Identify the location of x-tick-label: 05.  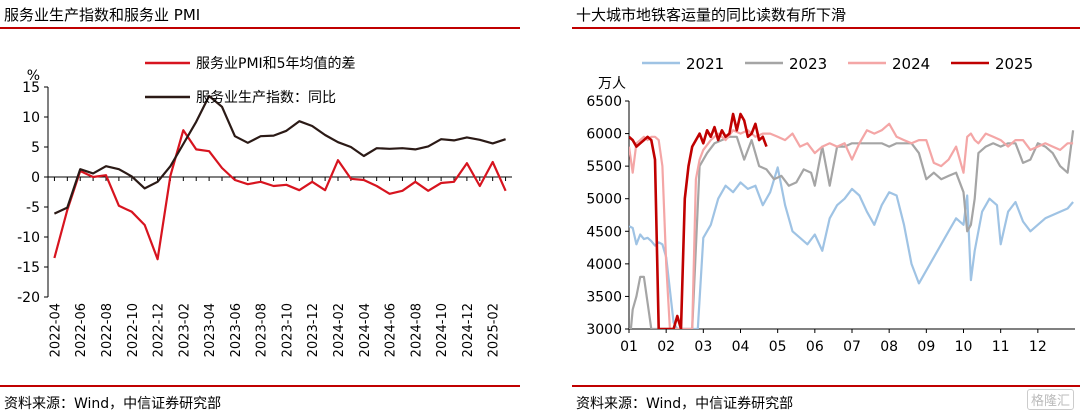
(778, 347).